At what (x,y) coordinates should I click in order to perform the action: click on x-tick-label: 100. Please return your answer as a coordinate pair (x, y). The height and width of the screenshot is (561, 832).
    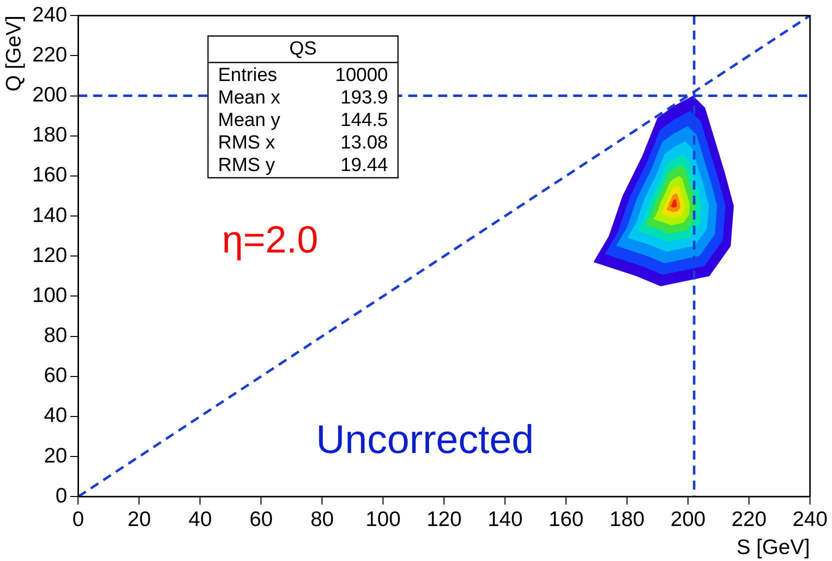
    Looking at the image, I should click on (383, 519).